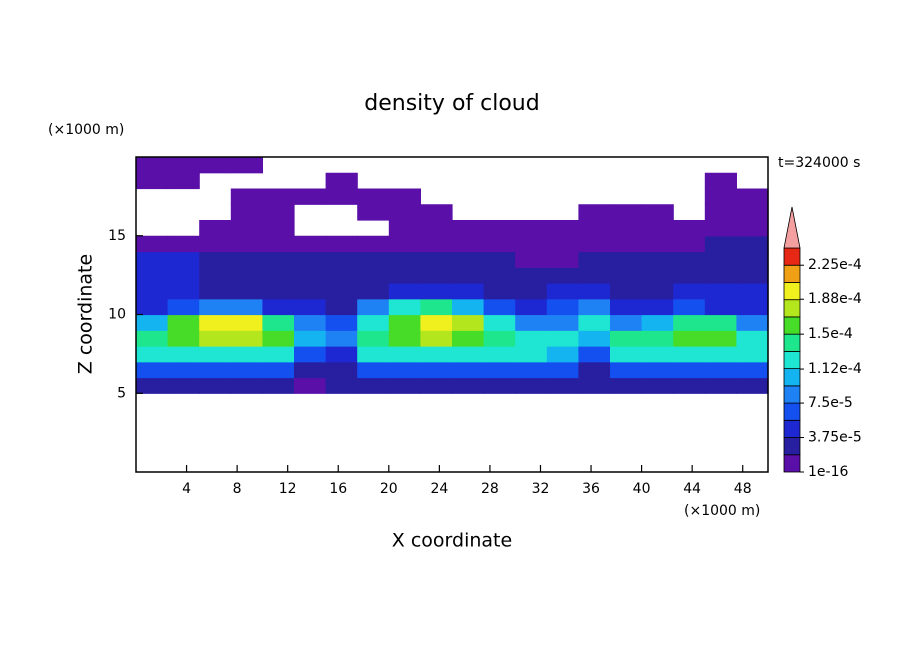 The height and width of the screenshot is (654, 904). I want to click on colorbar-label: 1e-16, so click(828, 472).